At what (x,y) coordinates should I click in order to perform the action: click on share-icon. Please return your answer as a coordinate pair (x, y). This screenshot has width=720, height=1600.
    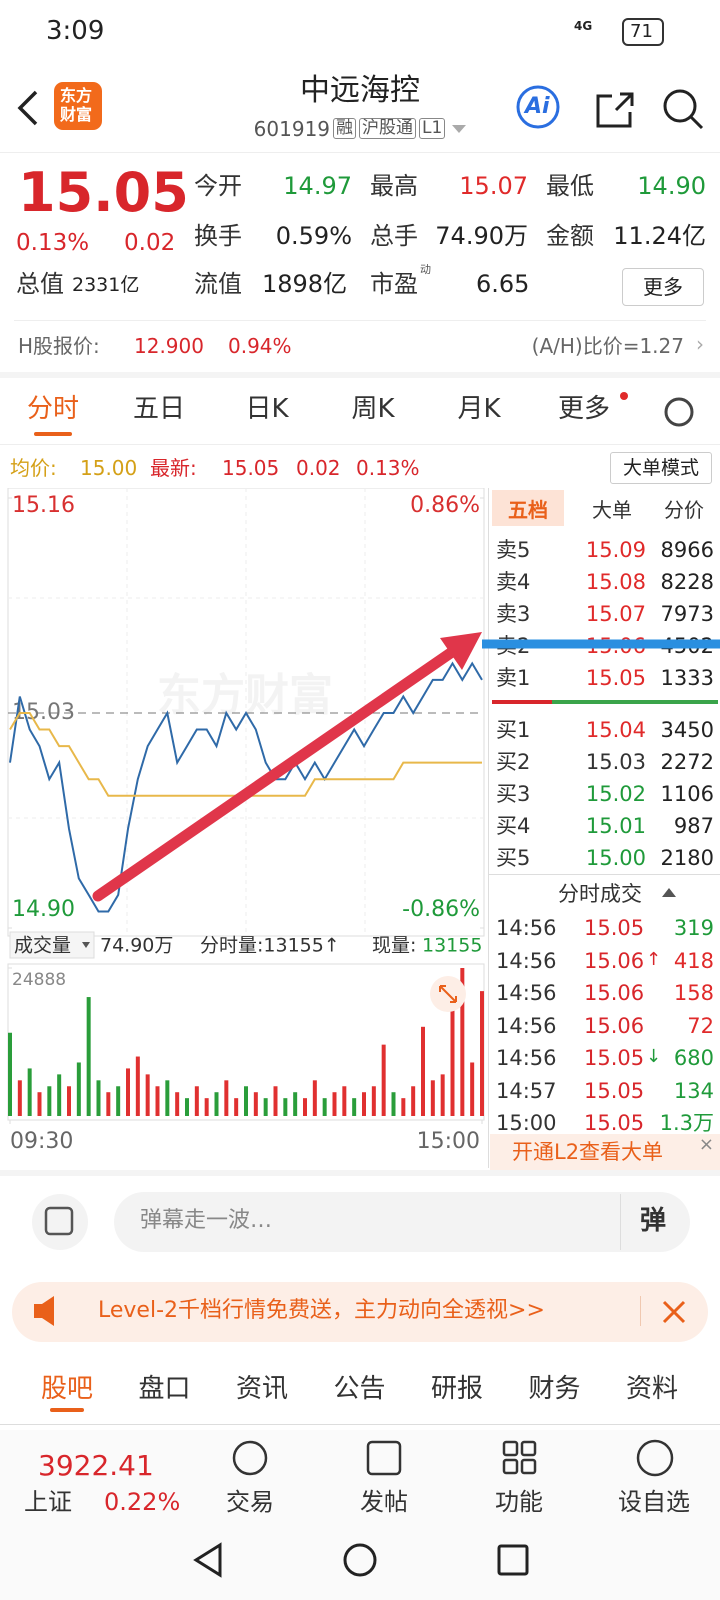
    Looking at the image, I should click on (615, 110).